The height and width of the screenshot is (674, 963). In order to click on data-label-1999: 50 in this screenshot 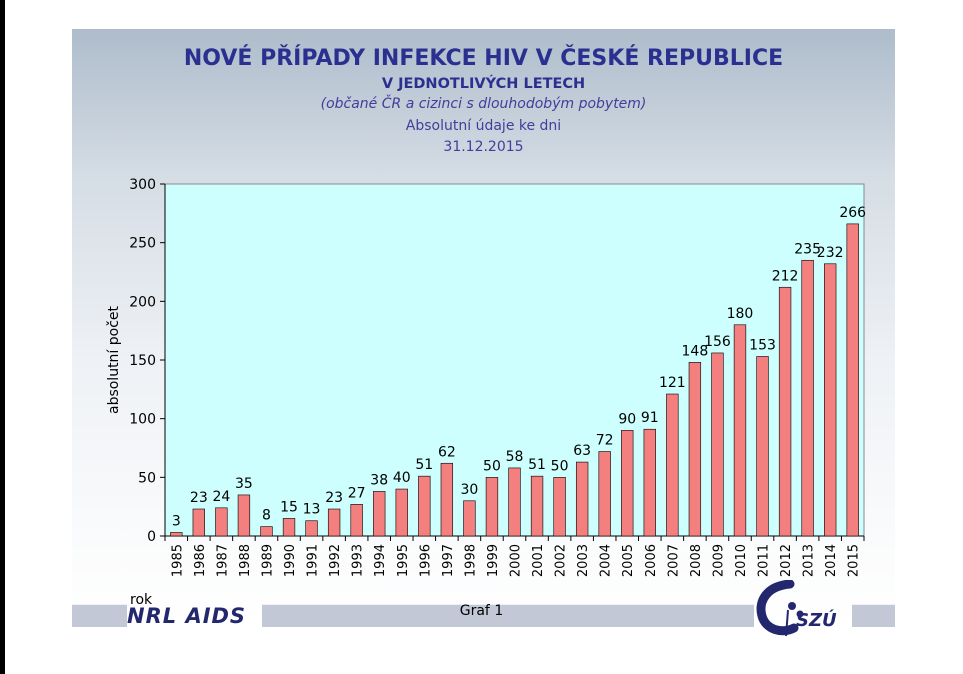, I will do `click(492, 466)`.